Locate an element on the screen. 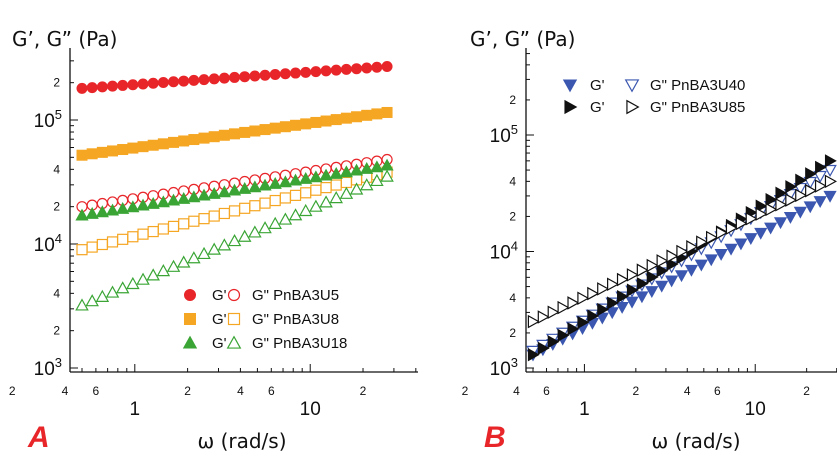 Image resolution: width=837 pixels, height=468 pixels. y-major-tick-label: 10³ is located at coordinates (48, 367).